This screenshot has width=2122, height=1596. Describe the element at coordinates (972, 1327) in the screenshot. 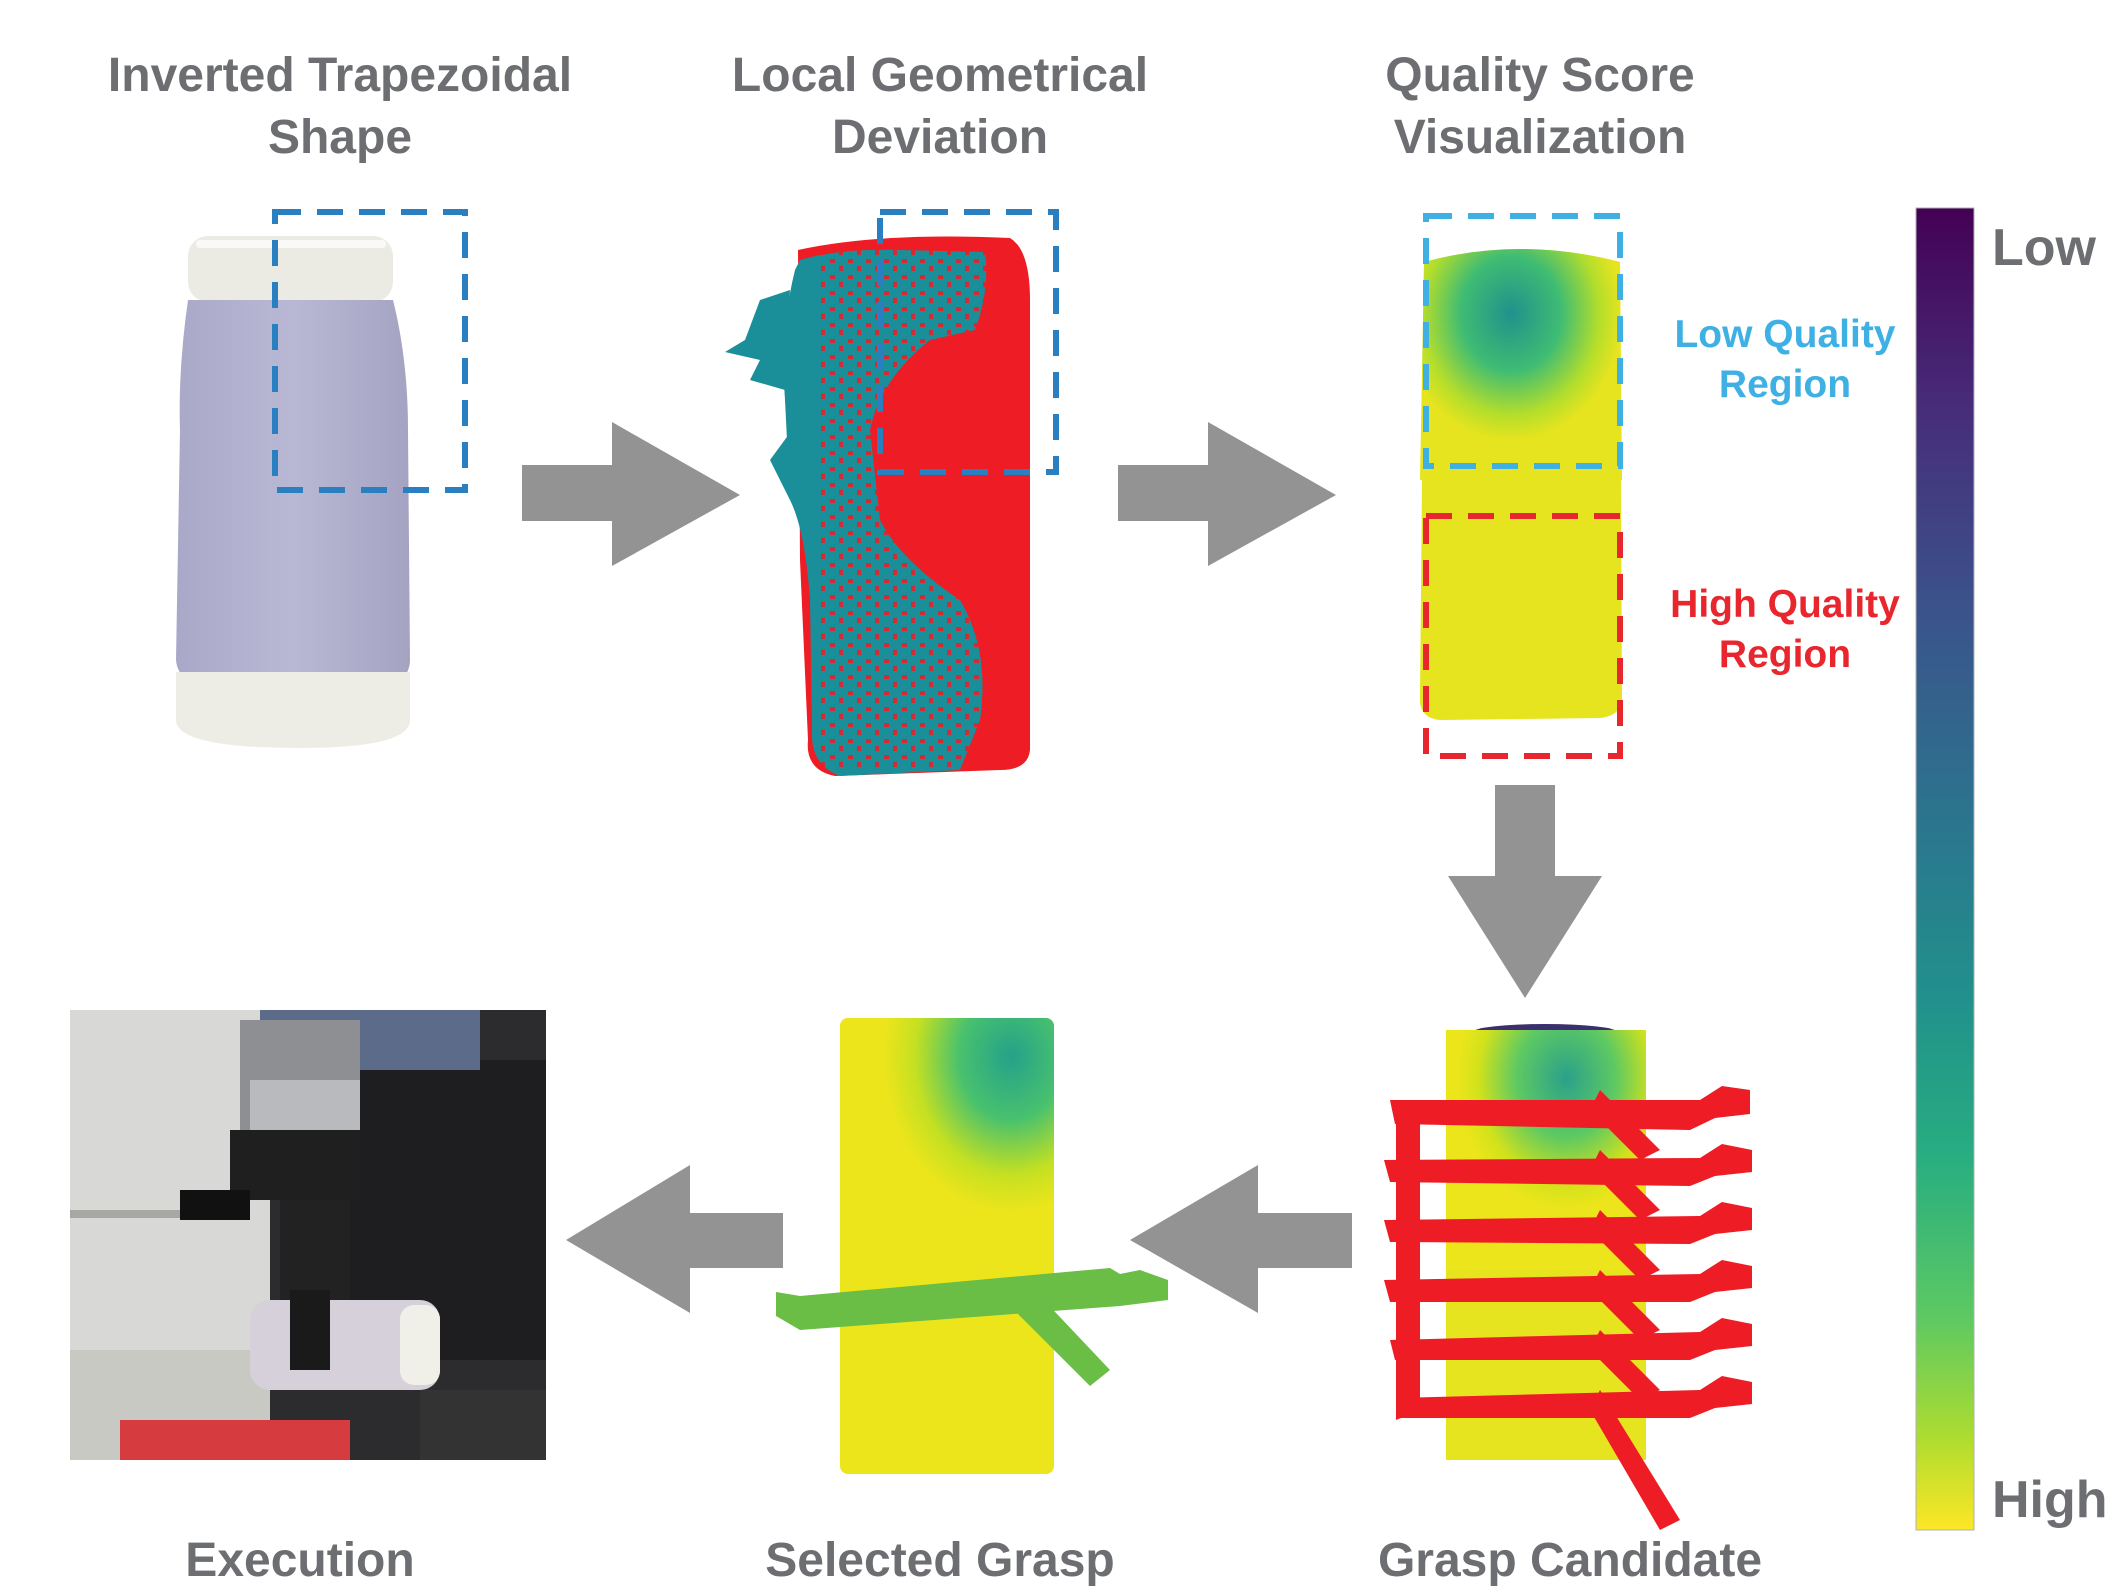

I see `selected-grasp-pose` at that location.